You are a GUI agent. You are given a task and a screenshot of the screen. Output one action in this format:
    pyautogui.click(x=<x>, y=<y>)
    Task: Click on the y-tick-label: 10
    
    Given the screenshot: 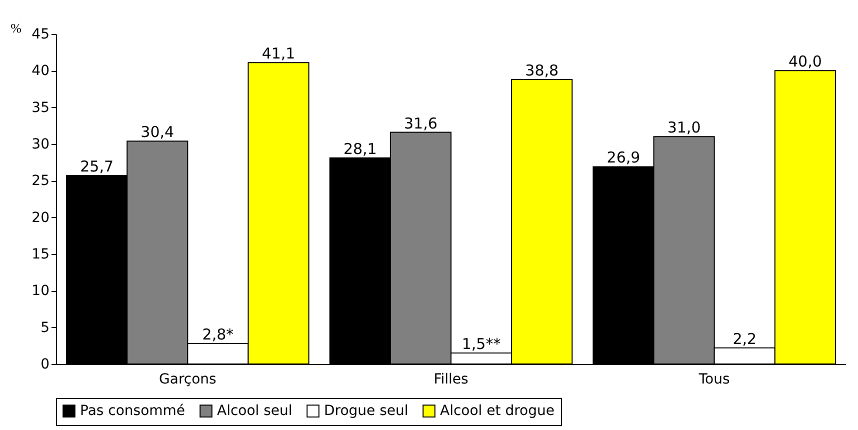 What is the action you would take?
    pyautogui.click(x=41, y=291)
    